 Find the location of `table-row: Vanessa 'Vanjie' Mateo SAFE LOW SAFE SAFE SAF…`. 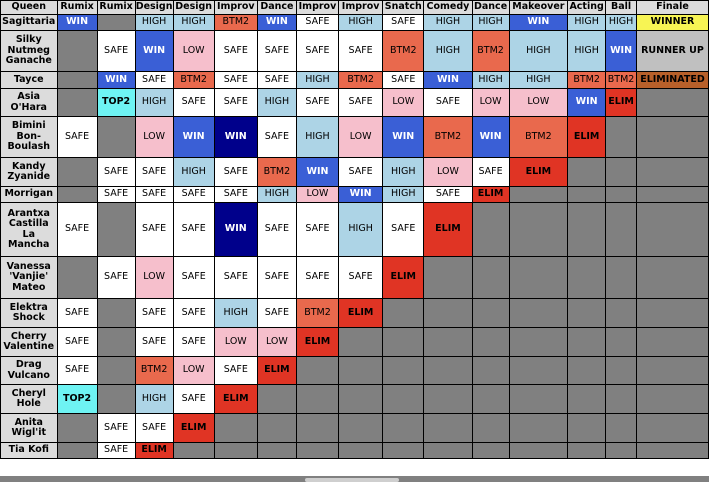

table-row: Vanessa 'Vanjie' Mateo SAFE LOW SAFE SAFE SAF… is located at coordinates (354, 277).